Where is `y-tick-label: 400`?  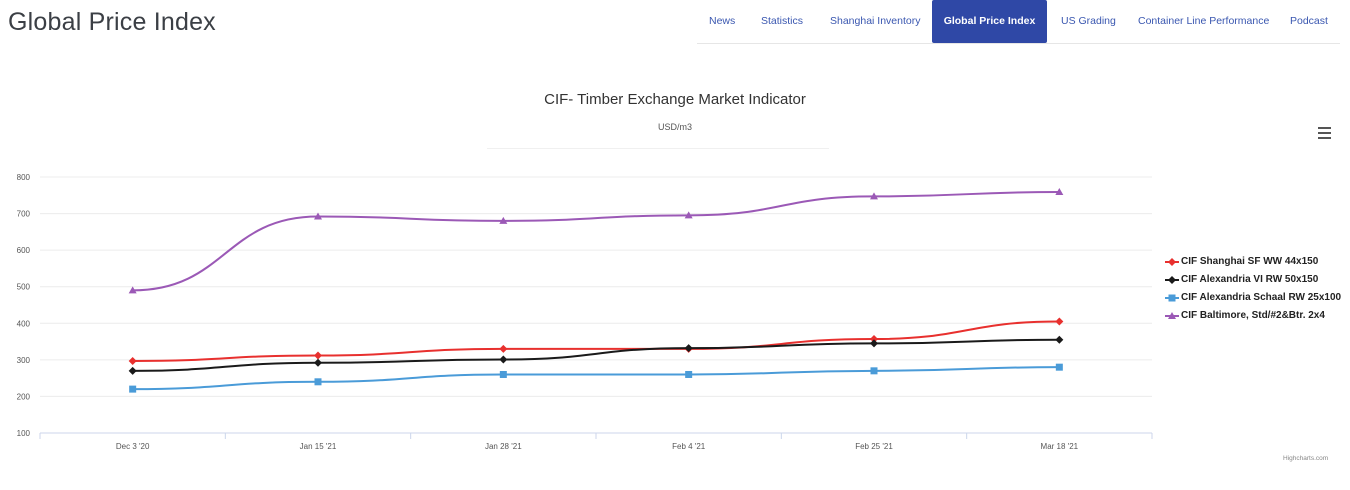 y-tick-label: 400 is located at coordinates (24, 323).